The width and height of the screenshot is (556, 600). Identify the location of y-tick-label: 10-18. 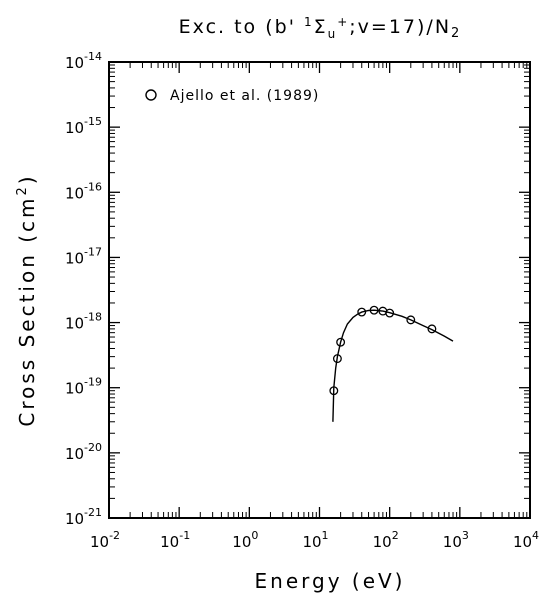
(83, 322).